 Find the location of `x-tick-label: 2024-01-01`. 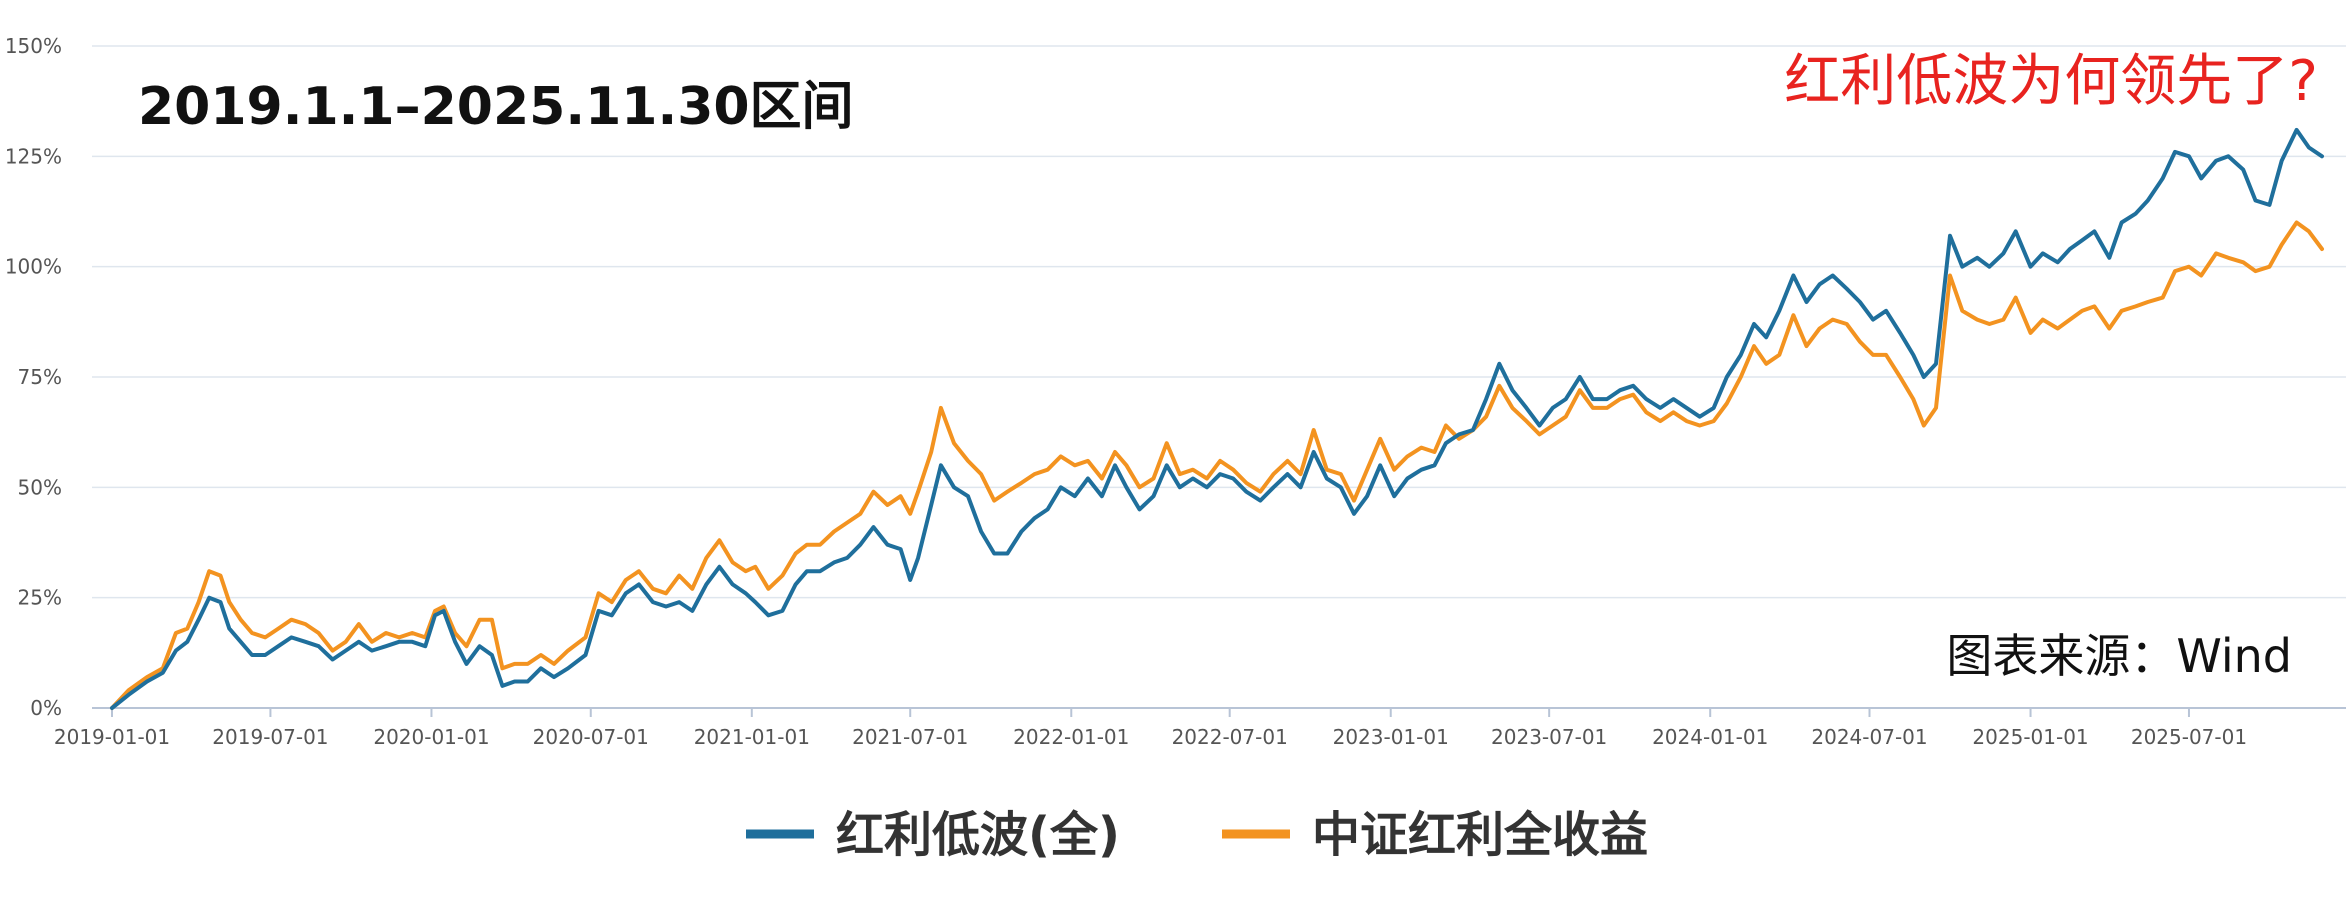

x-tick-label: 2024-01-01 is located at coordinates (1710, 737).